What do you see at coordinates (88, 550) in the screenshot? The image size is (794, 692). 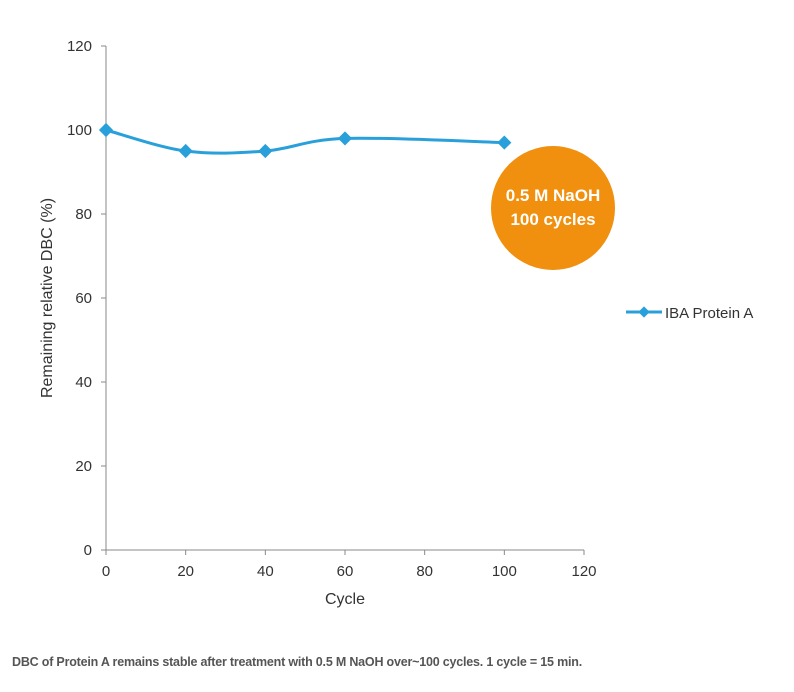 I see `y-tick-label: 0` at bounding box center [88, 550].